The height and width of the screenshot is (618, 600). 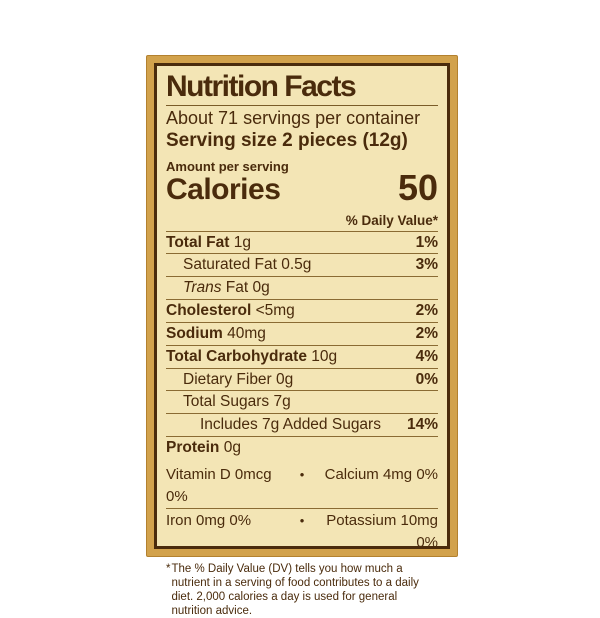 What do you see at coordinates (247, 288) in the screenshot?
I see `nutrient-amount: Fat 0g` at bounding box center [247, 288].